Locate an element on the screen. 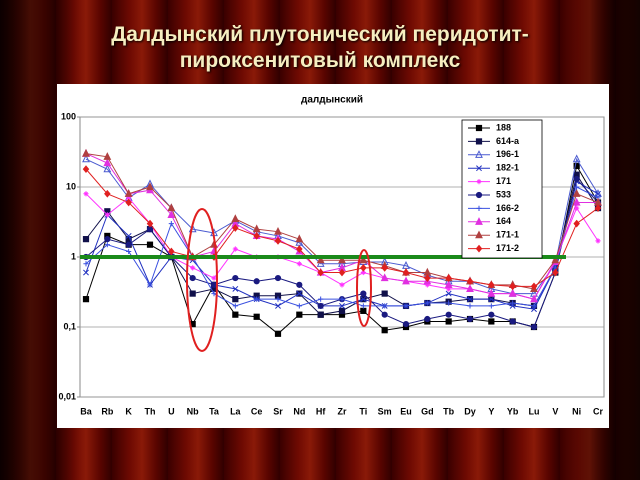 This screenshot has width=640, height=480. title-line: пироксенитовый комплекс is located at coordinates (320, 60).